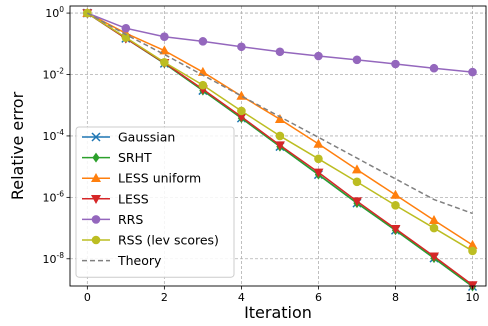 Image resolution: width=488 pixels, height=326 pixels. What do you see at coordinates (54, 12) in the screenshot?
I see `y-tick-label: 10⁰` at bounding box center [54, 12].